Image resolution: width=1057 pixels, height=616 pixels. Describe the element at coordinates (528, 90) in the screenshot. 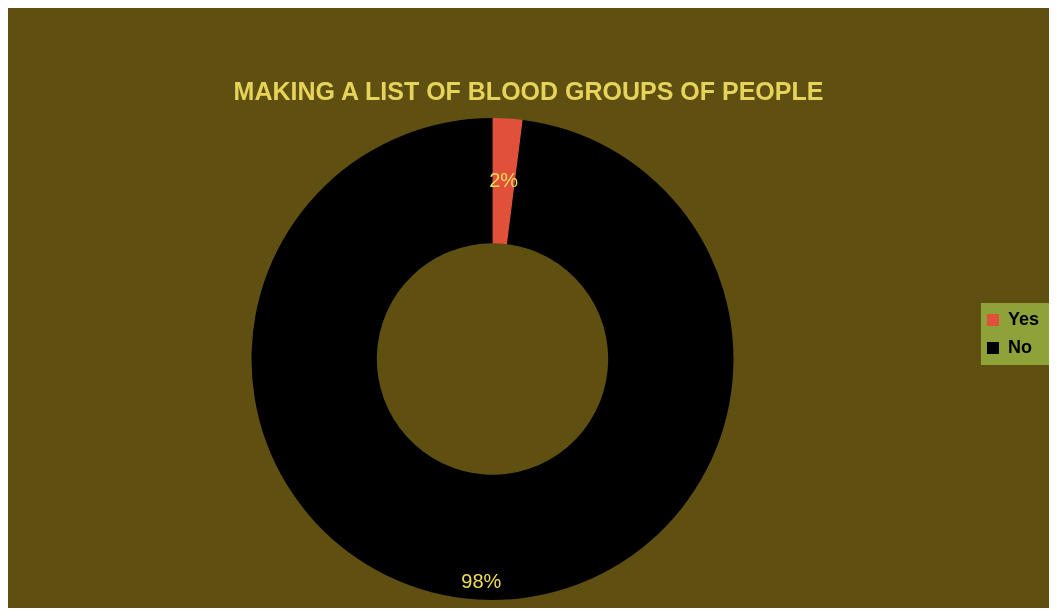

I see `chart-title: MAKING A LIST OF BLOOD GROUPS OF PEOPLE` at that location.